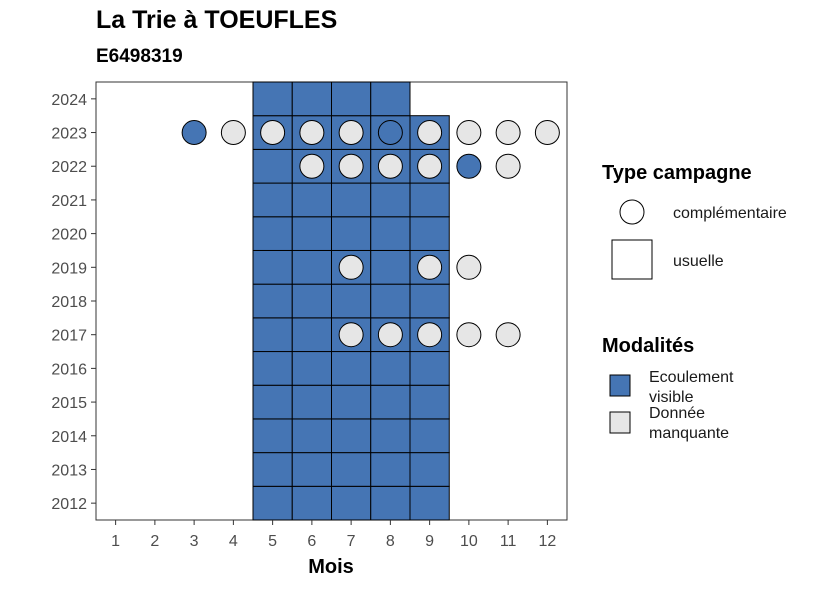 The width and height of the screenshot is (826, 590). I want to click on legend-square-key, so click(632, 259).